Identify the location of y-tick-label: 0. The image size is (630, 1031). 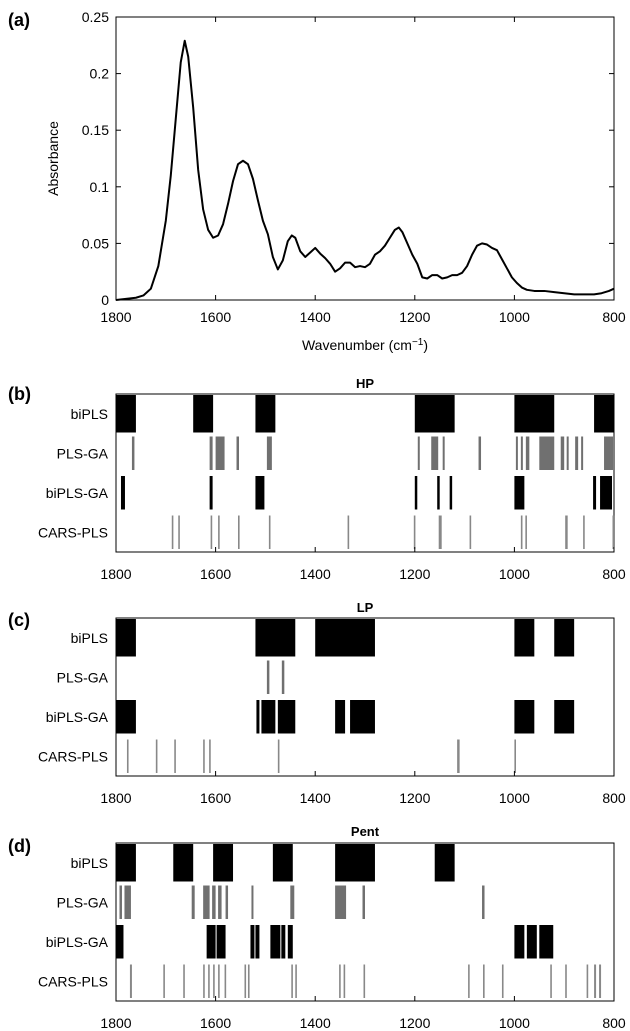
(105, 300).